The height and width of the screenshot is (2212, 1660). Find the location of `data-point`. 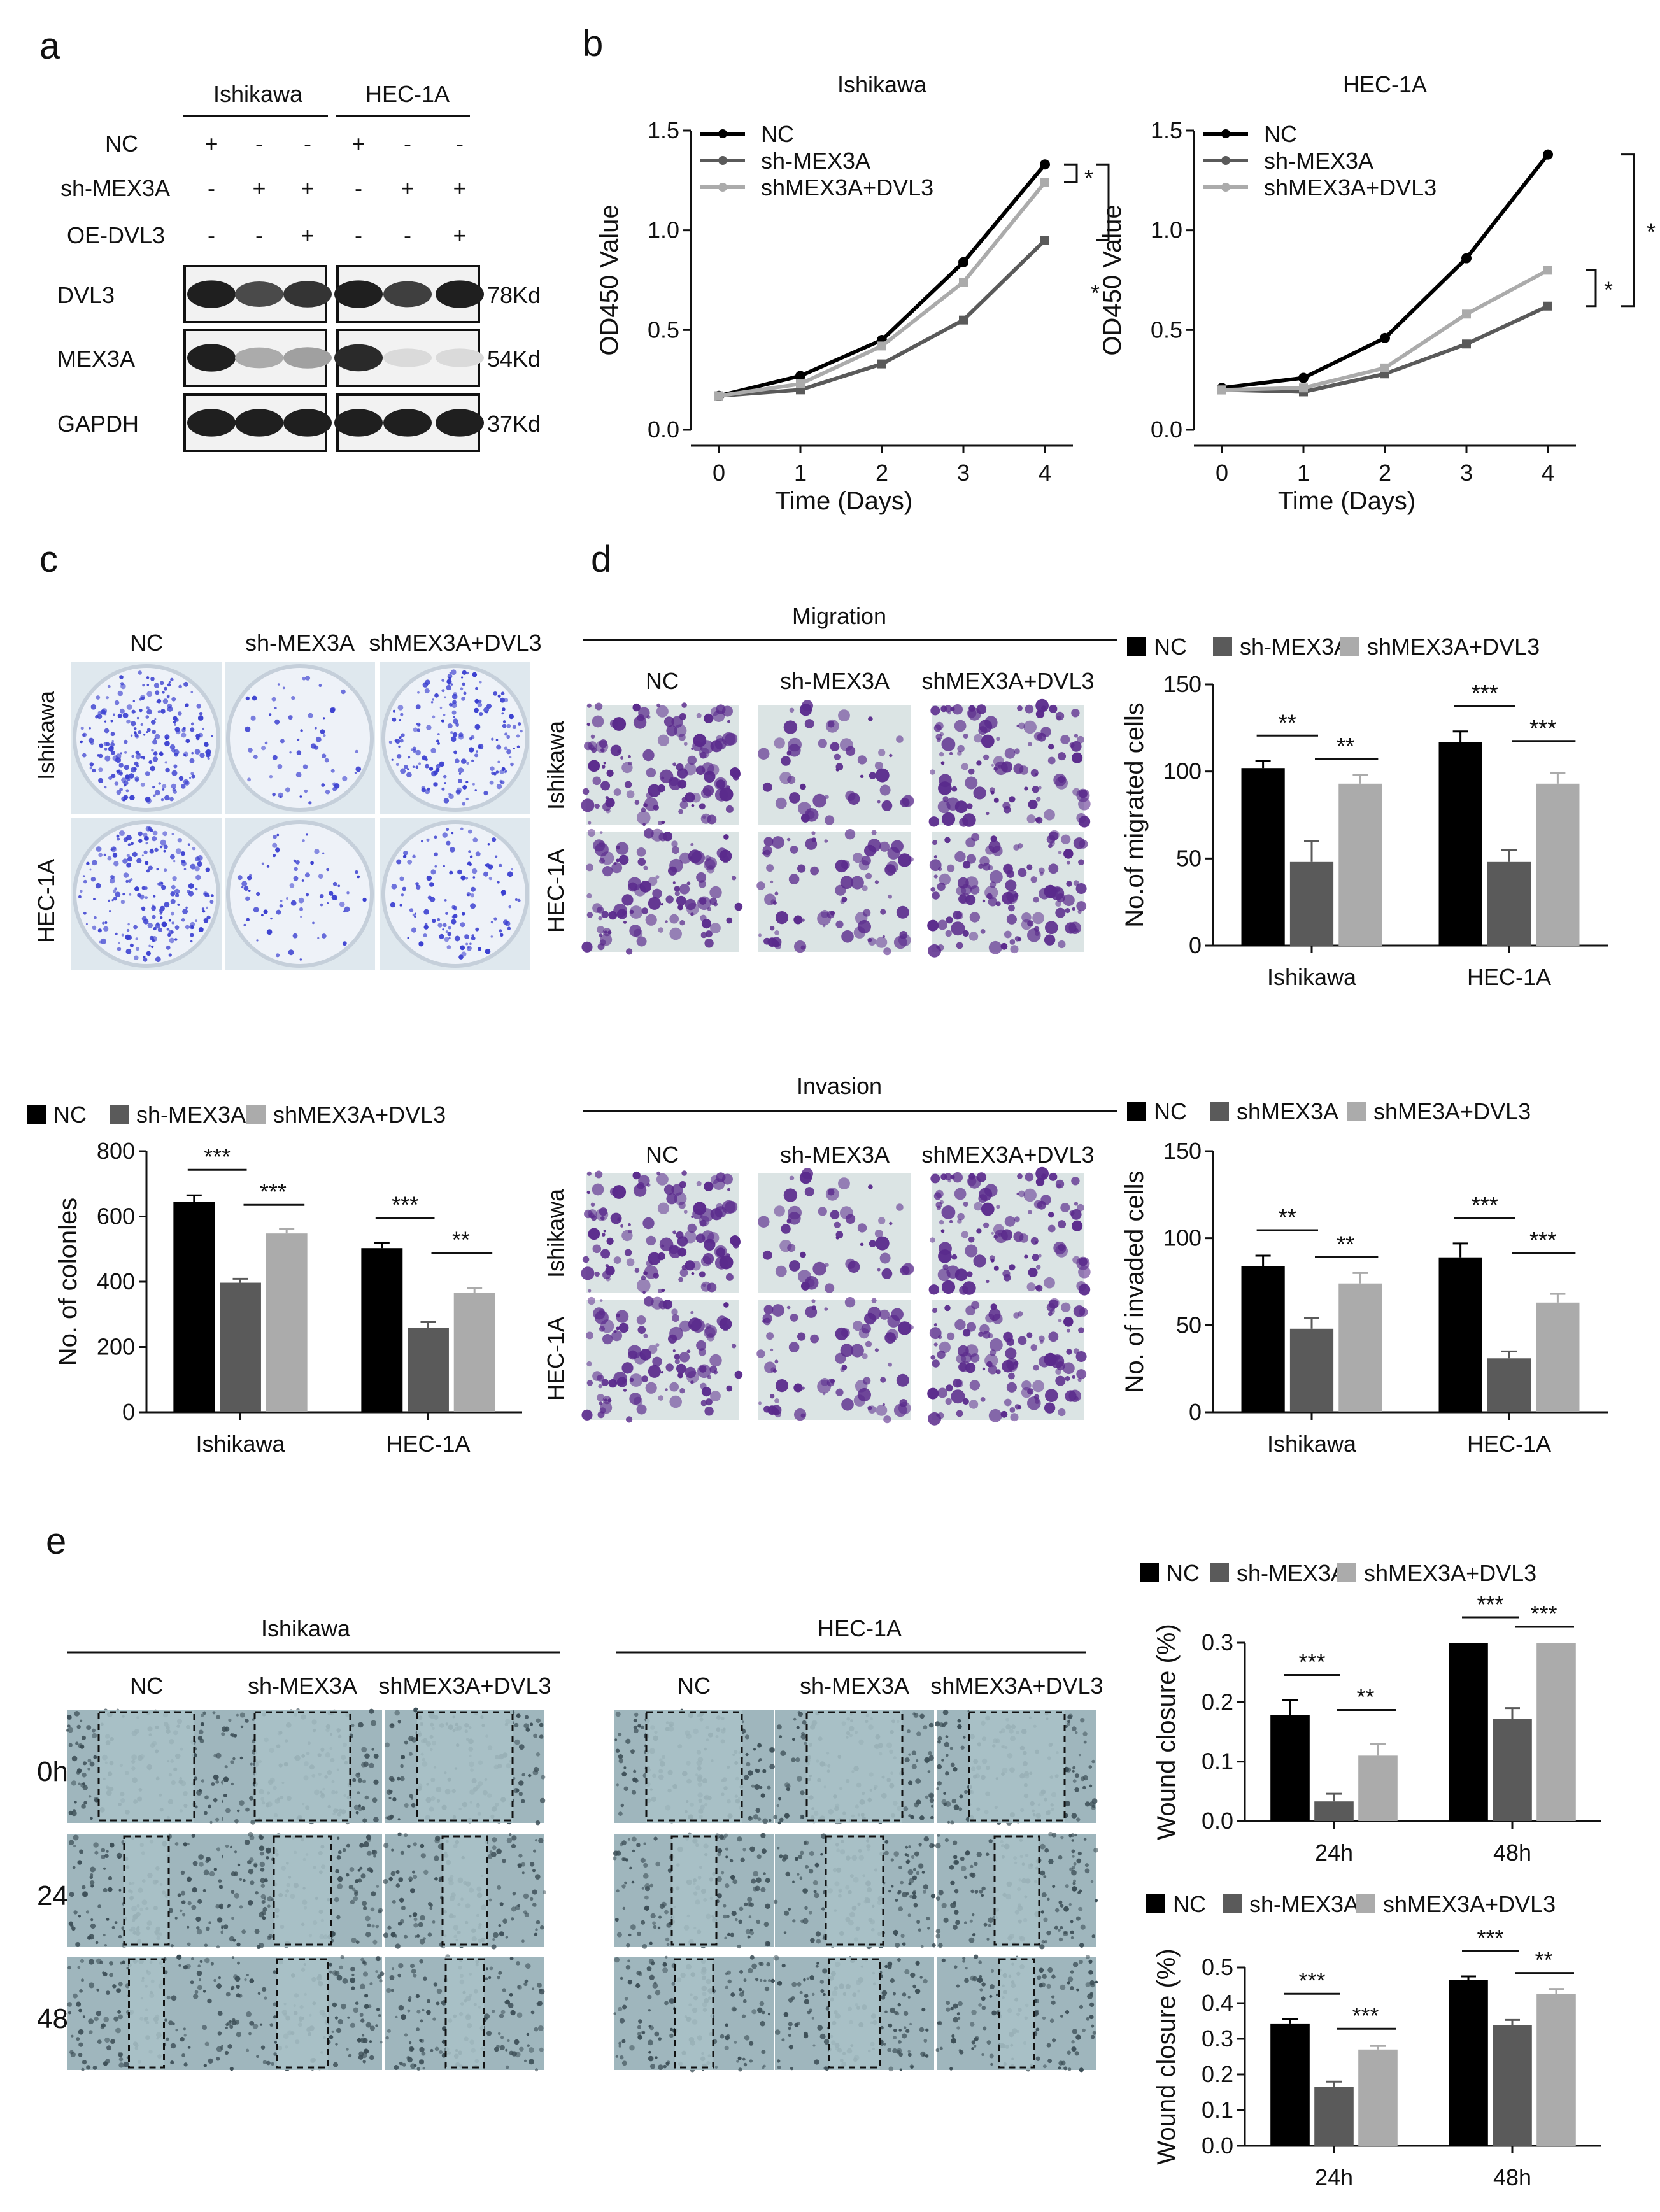

data-point is located at coordinates (881, 364).